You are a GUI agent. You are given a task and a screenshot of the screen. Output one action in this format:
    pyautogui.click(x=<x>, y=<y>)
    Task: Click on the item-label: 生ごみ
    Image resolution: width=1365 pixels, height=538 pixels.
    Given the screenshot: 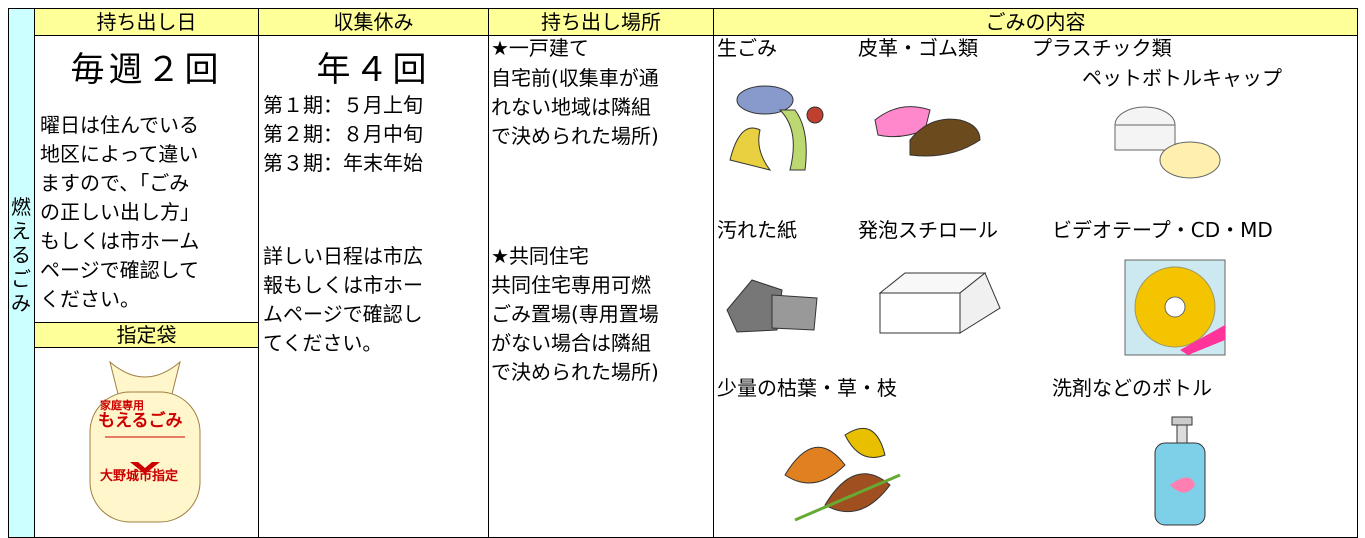 What is the action you would take?
    pyautogui.click(x=747, y=48)
    